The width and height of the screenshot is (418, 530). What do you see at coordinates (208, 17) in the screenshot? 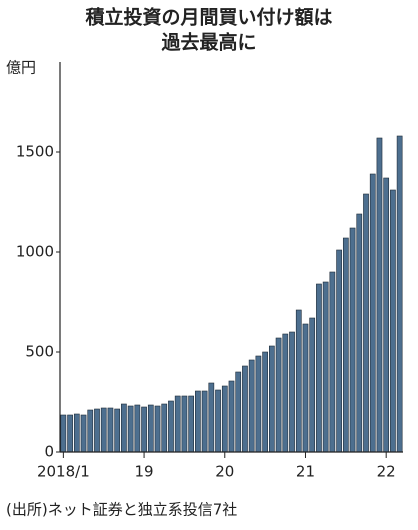
I see `chart-title: 積立投資の月間買い付け額は` at bounding box center [208, 17].